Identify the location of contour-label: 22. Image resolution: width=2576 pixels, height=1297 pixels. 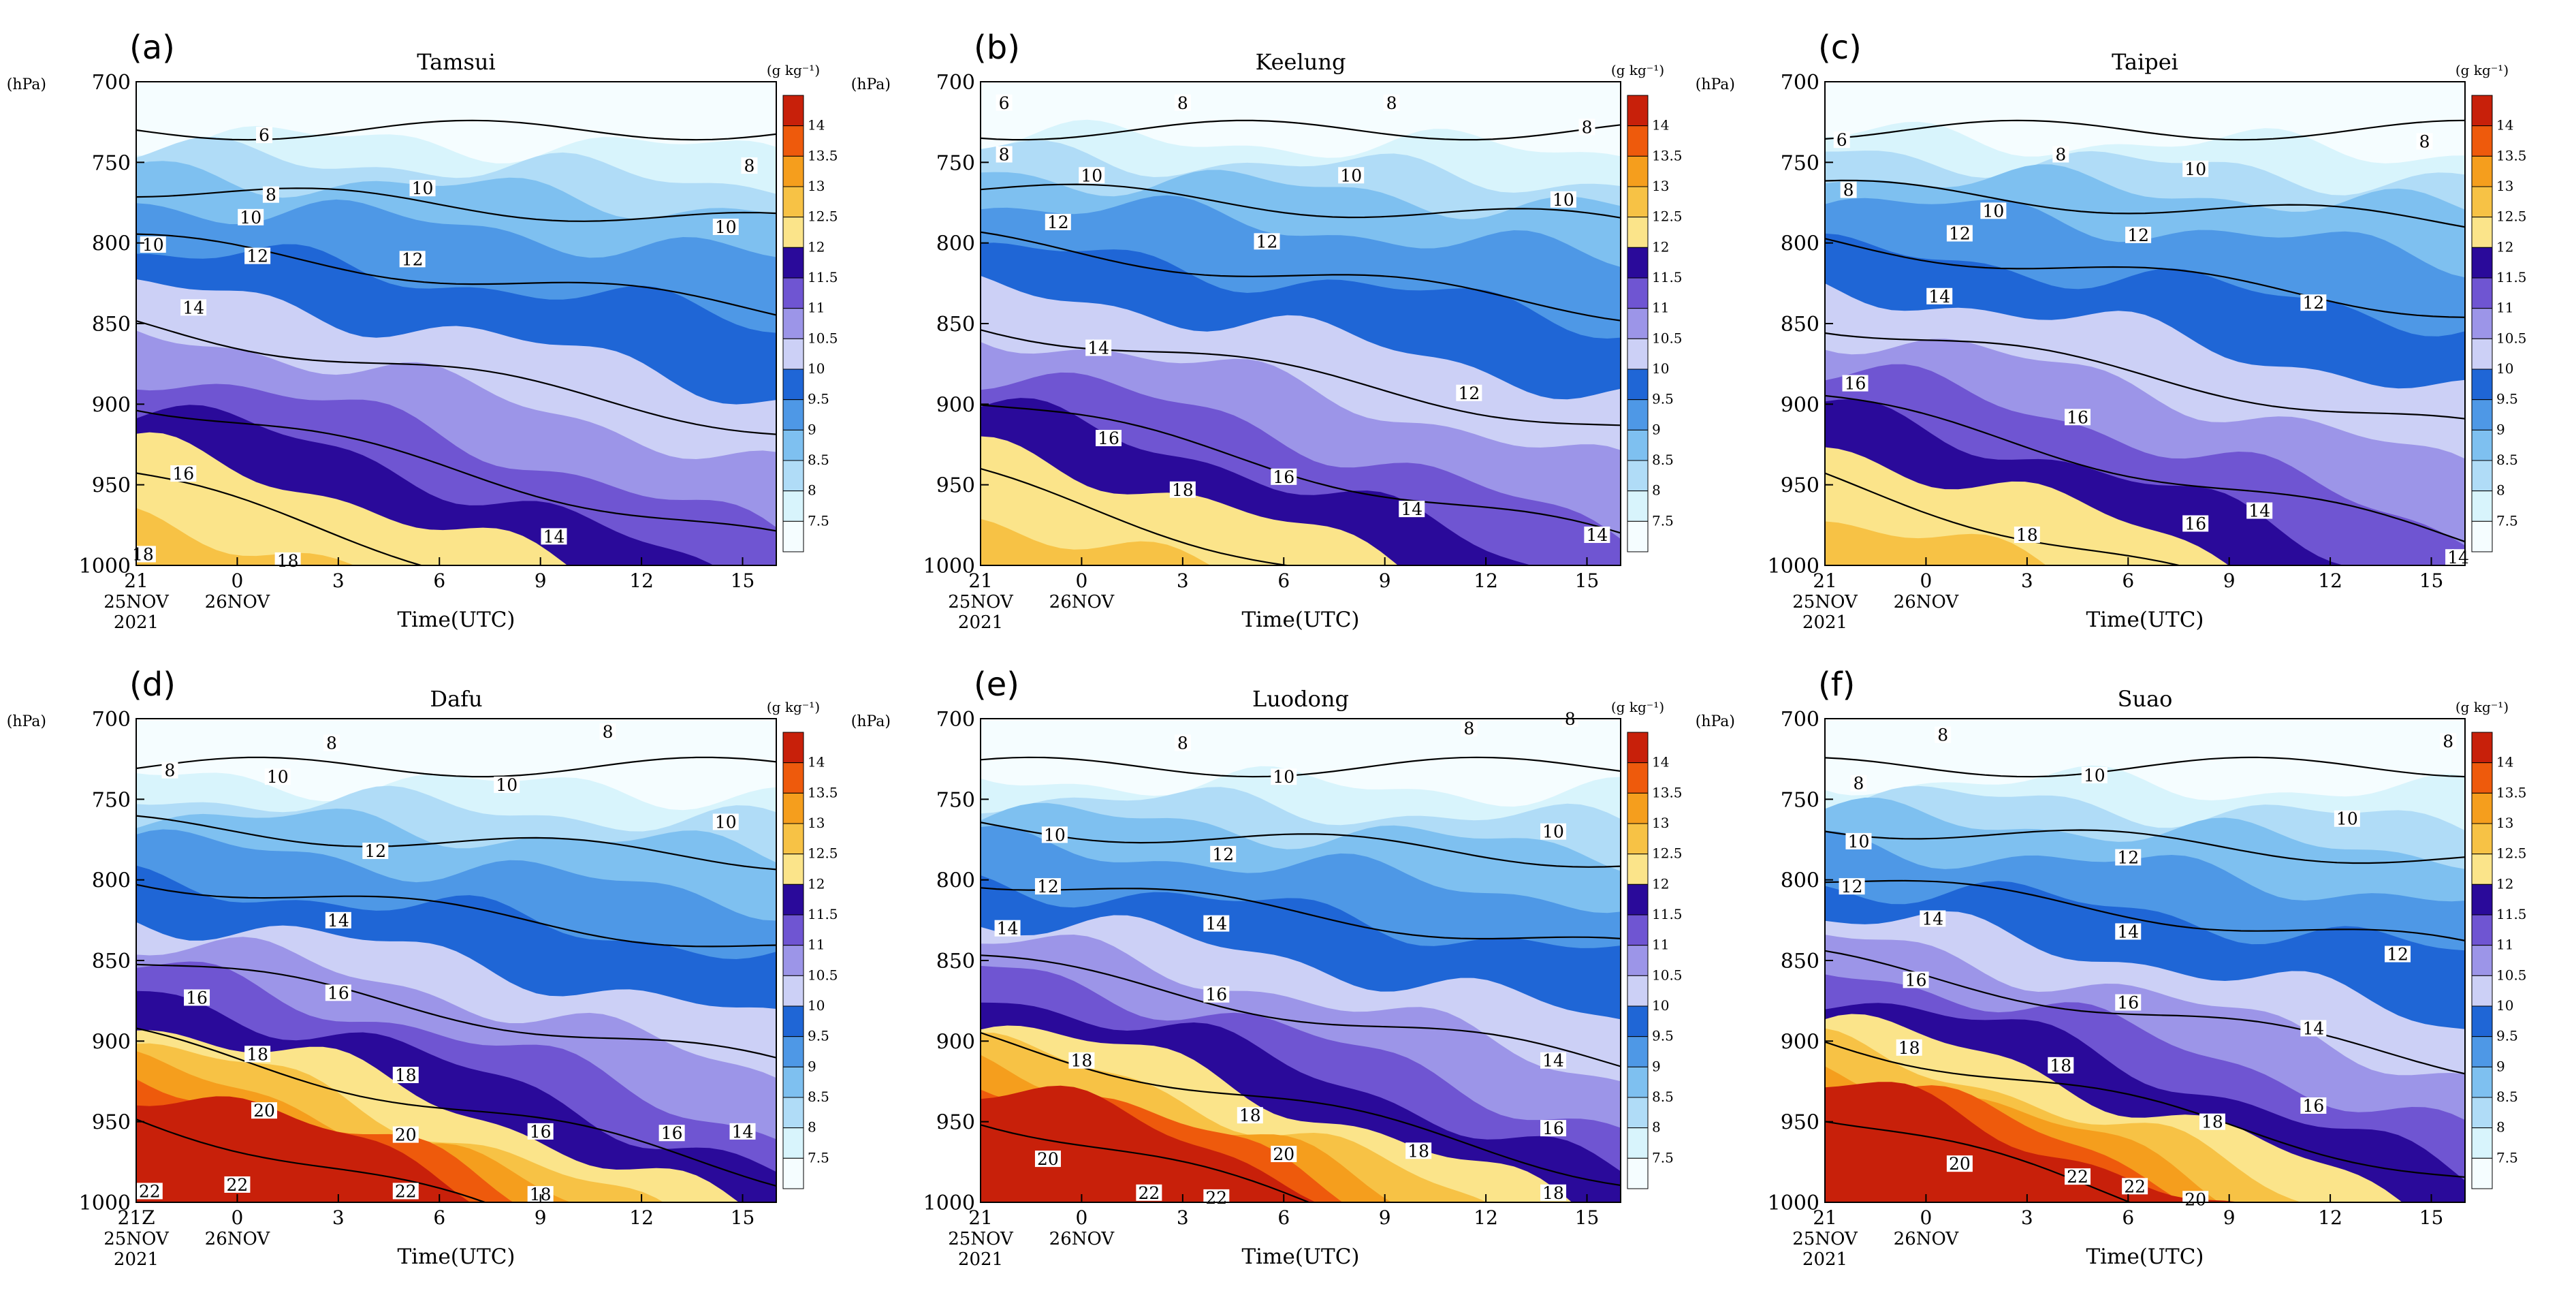
(406, 1191).